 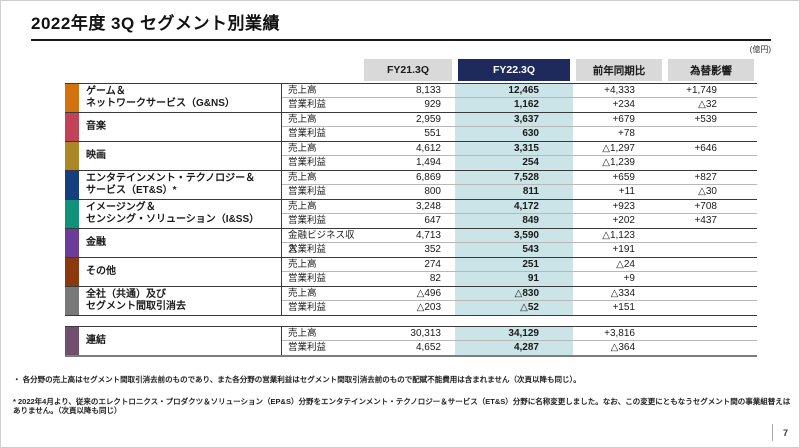 What do you see at coordinates (180, 341) in the screenshot?
I see `segment-name: 連結` at bounding box center [180, 341].